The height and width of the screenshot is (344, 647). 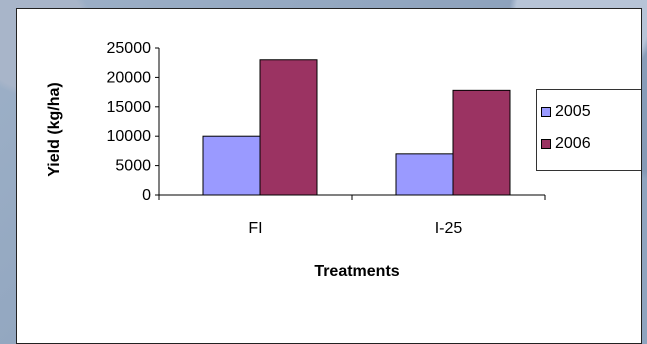 I want to click on legend-swatch-2006, so click(x=546, y=144).